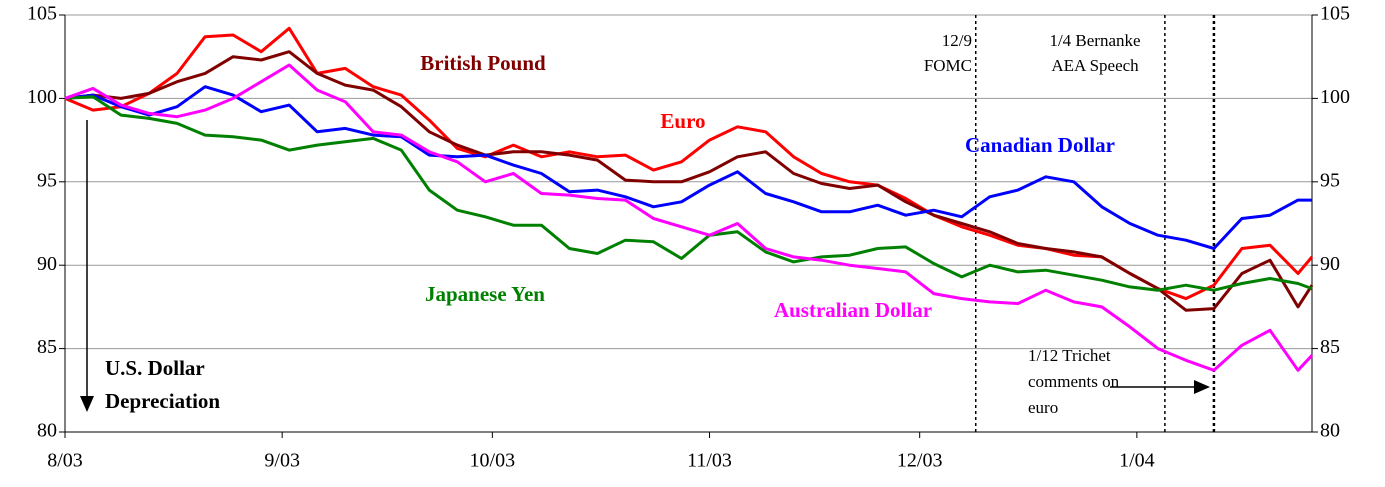 Image resolution: width=1385 pixels, height=487 pixels. What do you see at coordinates (1335, 14) in the screenshot?
I see `y2-tick-label: 105` at bounding box center [1335, 14].